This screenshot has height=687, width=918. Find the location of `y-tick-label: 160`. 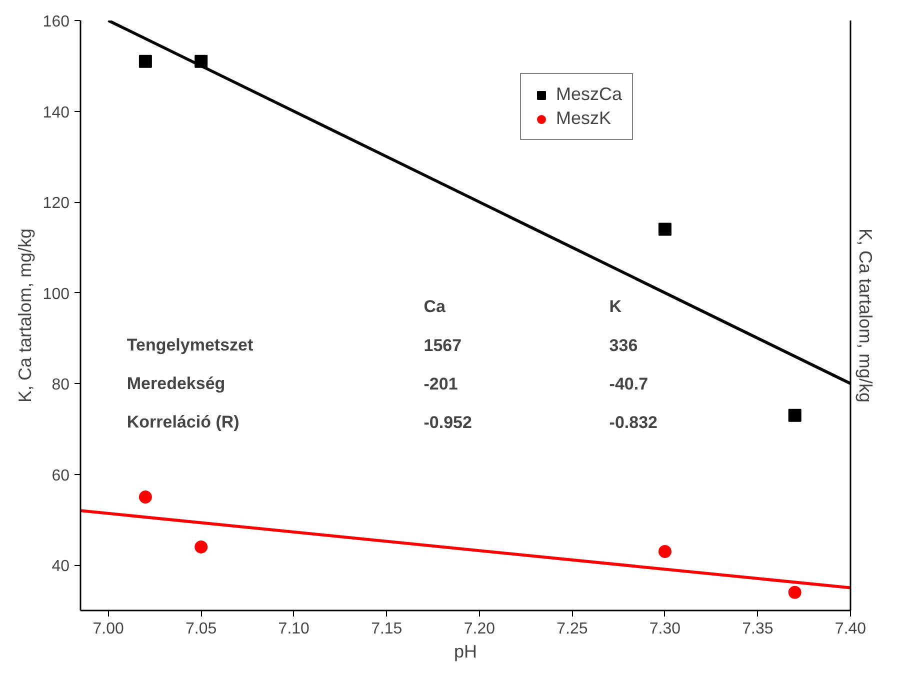

y-tick-label: 160 is located at coordinates (56, 22).